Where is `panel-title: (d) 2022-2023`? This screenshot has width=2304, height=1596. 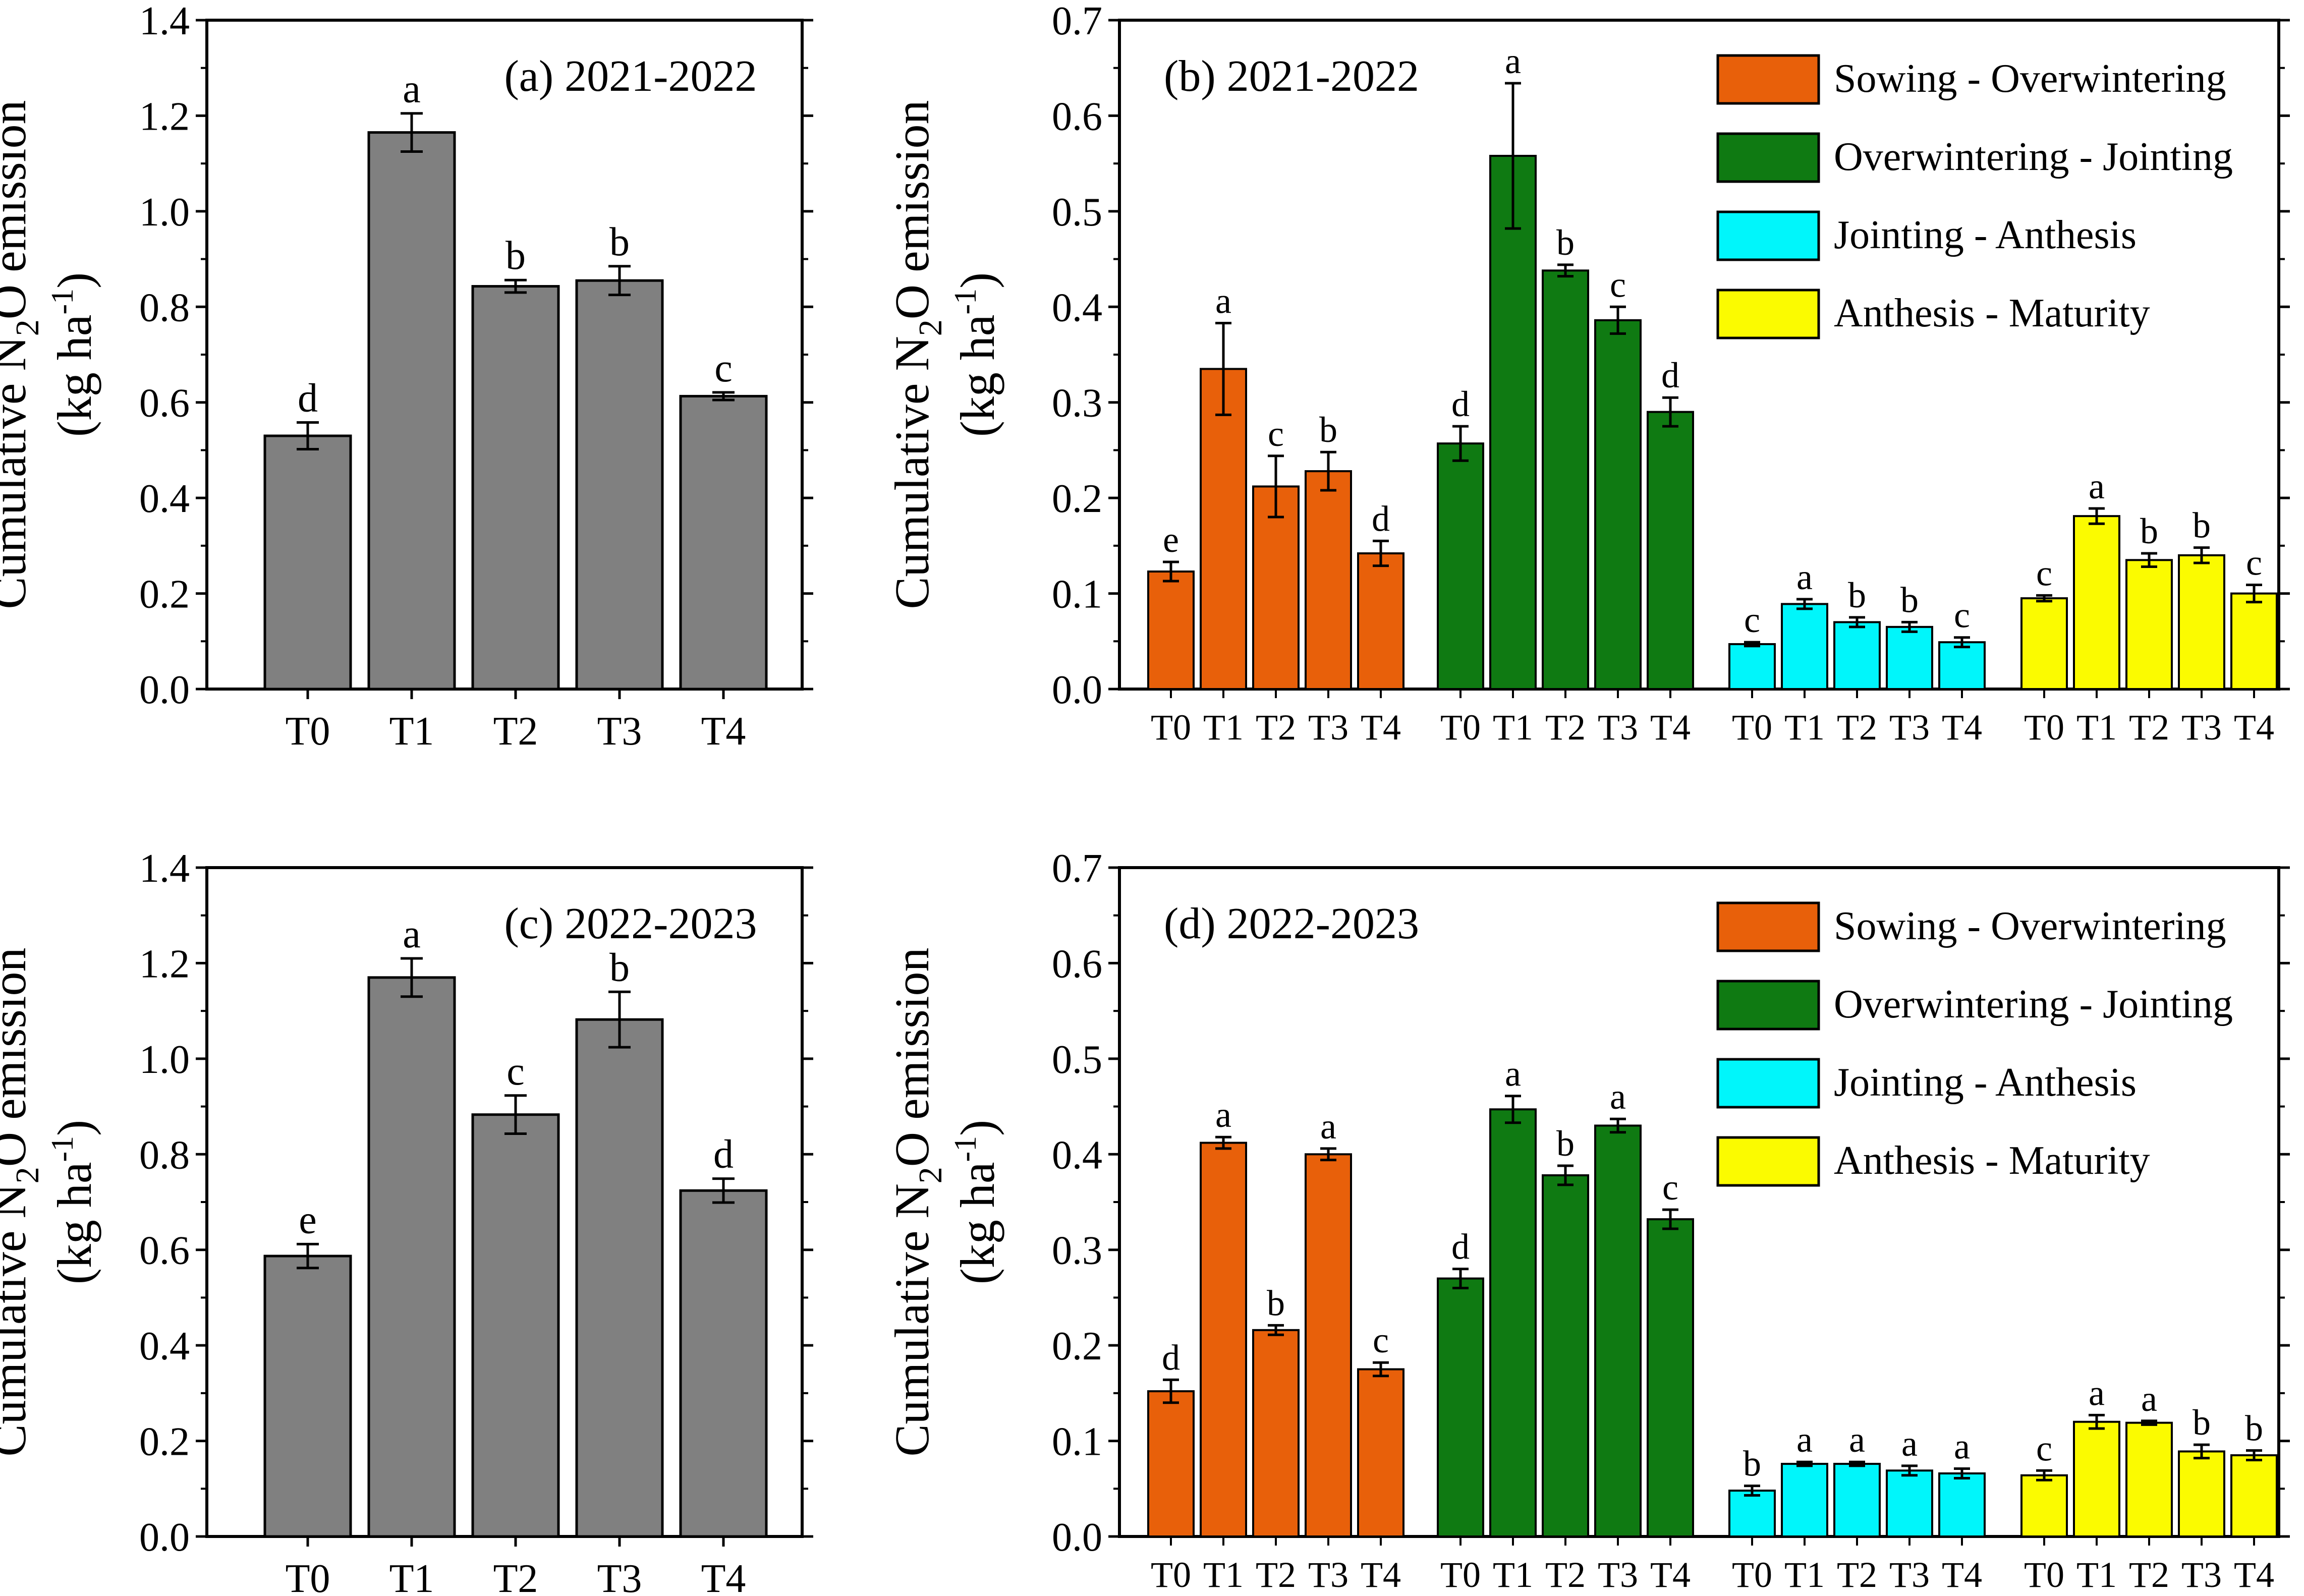
panel-title: (d) 2022-2023 is located at coordinates (1292, 923).